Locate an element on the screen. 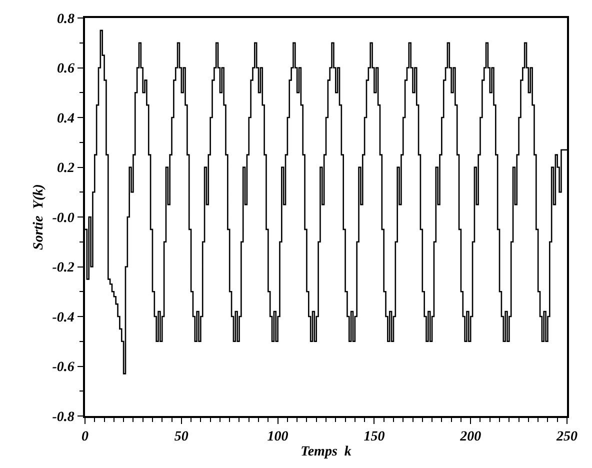  x-tick-label: 0 is located at coordinates (85, 437).